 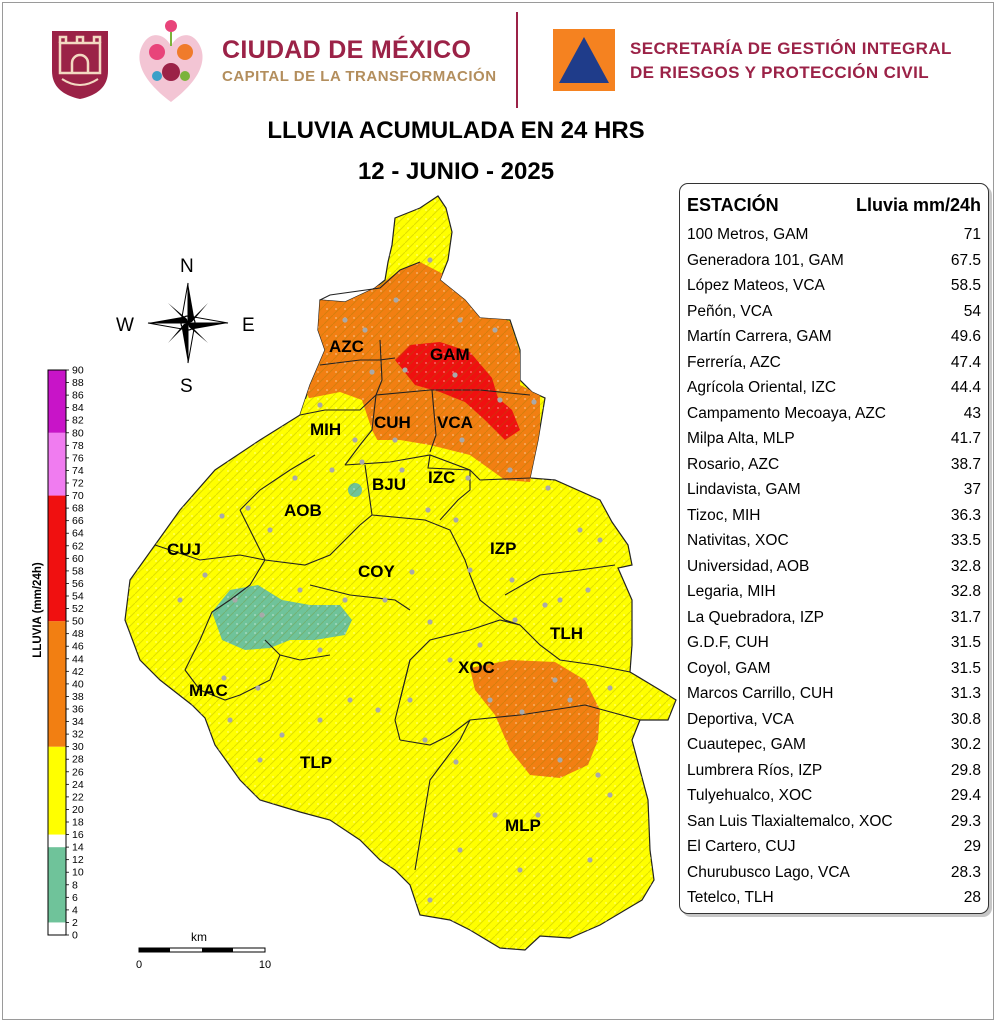 I want to click on legend-tick-label: 2, so click(x=75, y=923).